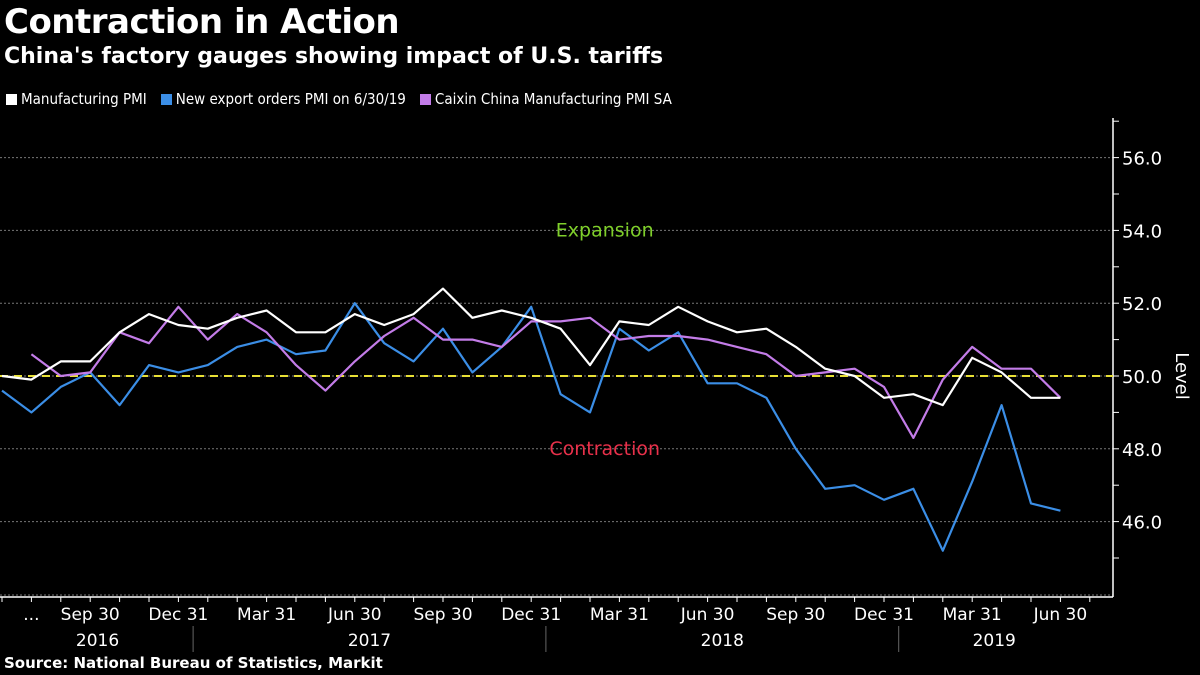 Image resolution: width=1200 pixels, height=675 pixels. What do you see at coordinates (290, 99) in the screenshot?
I see `legend-label: New export orders PMI on 6/30/19` at bounding box center [290, 99].